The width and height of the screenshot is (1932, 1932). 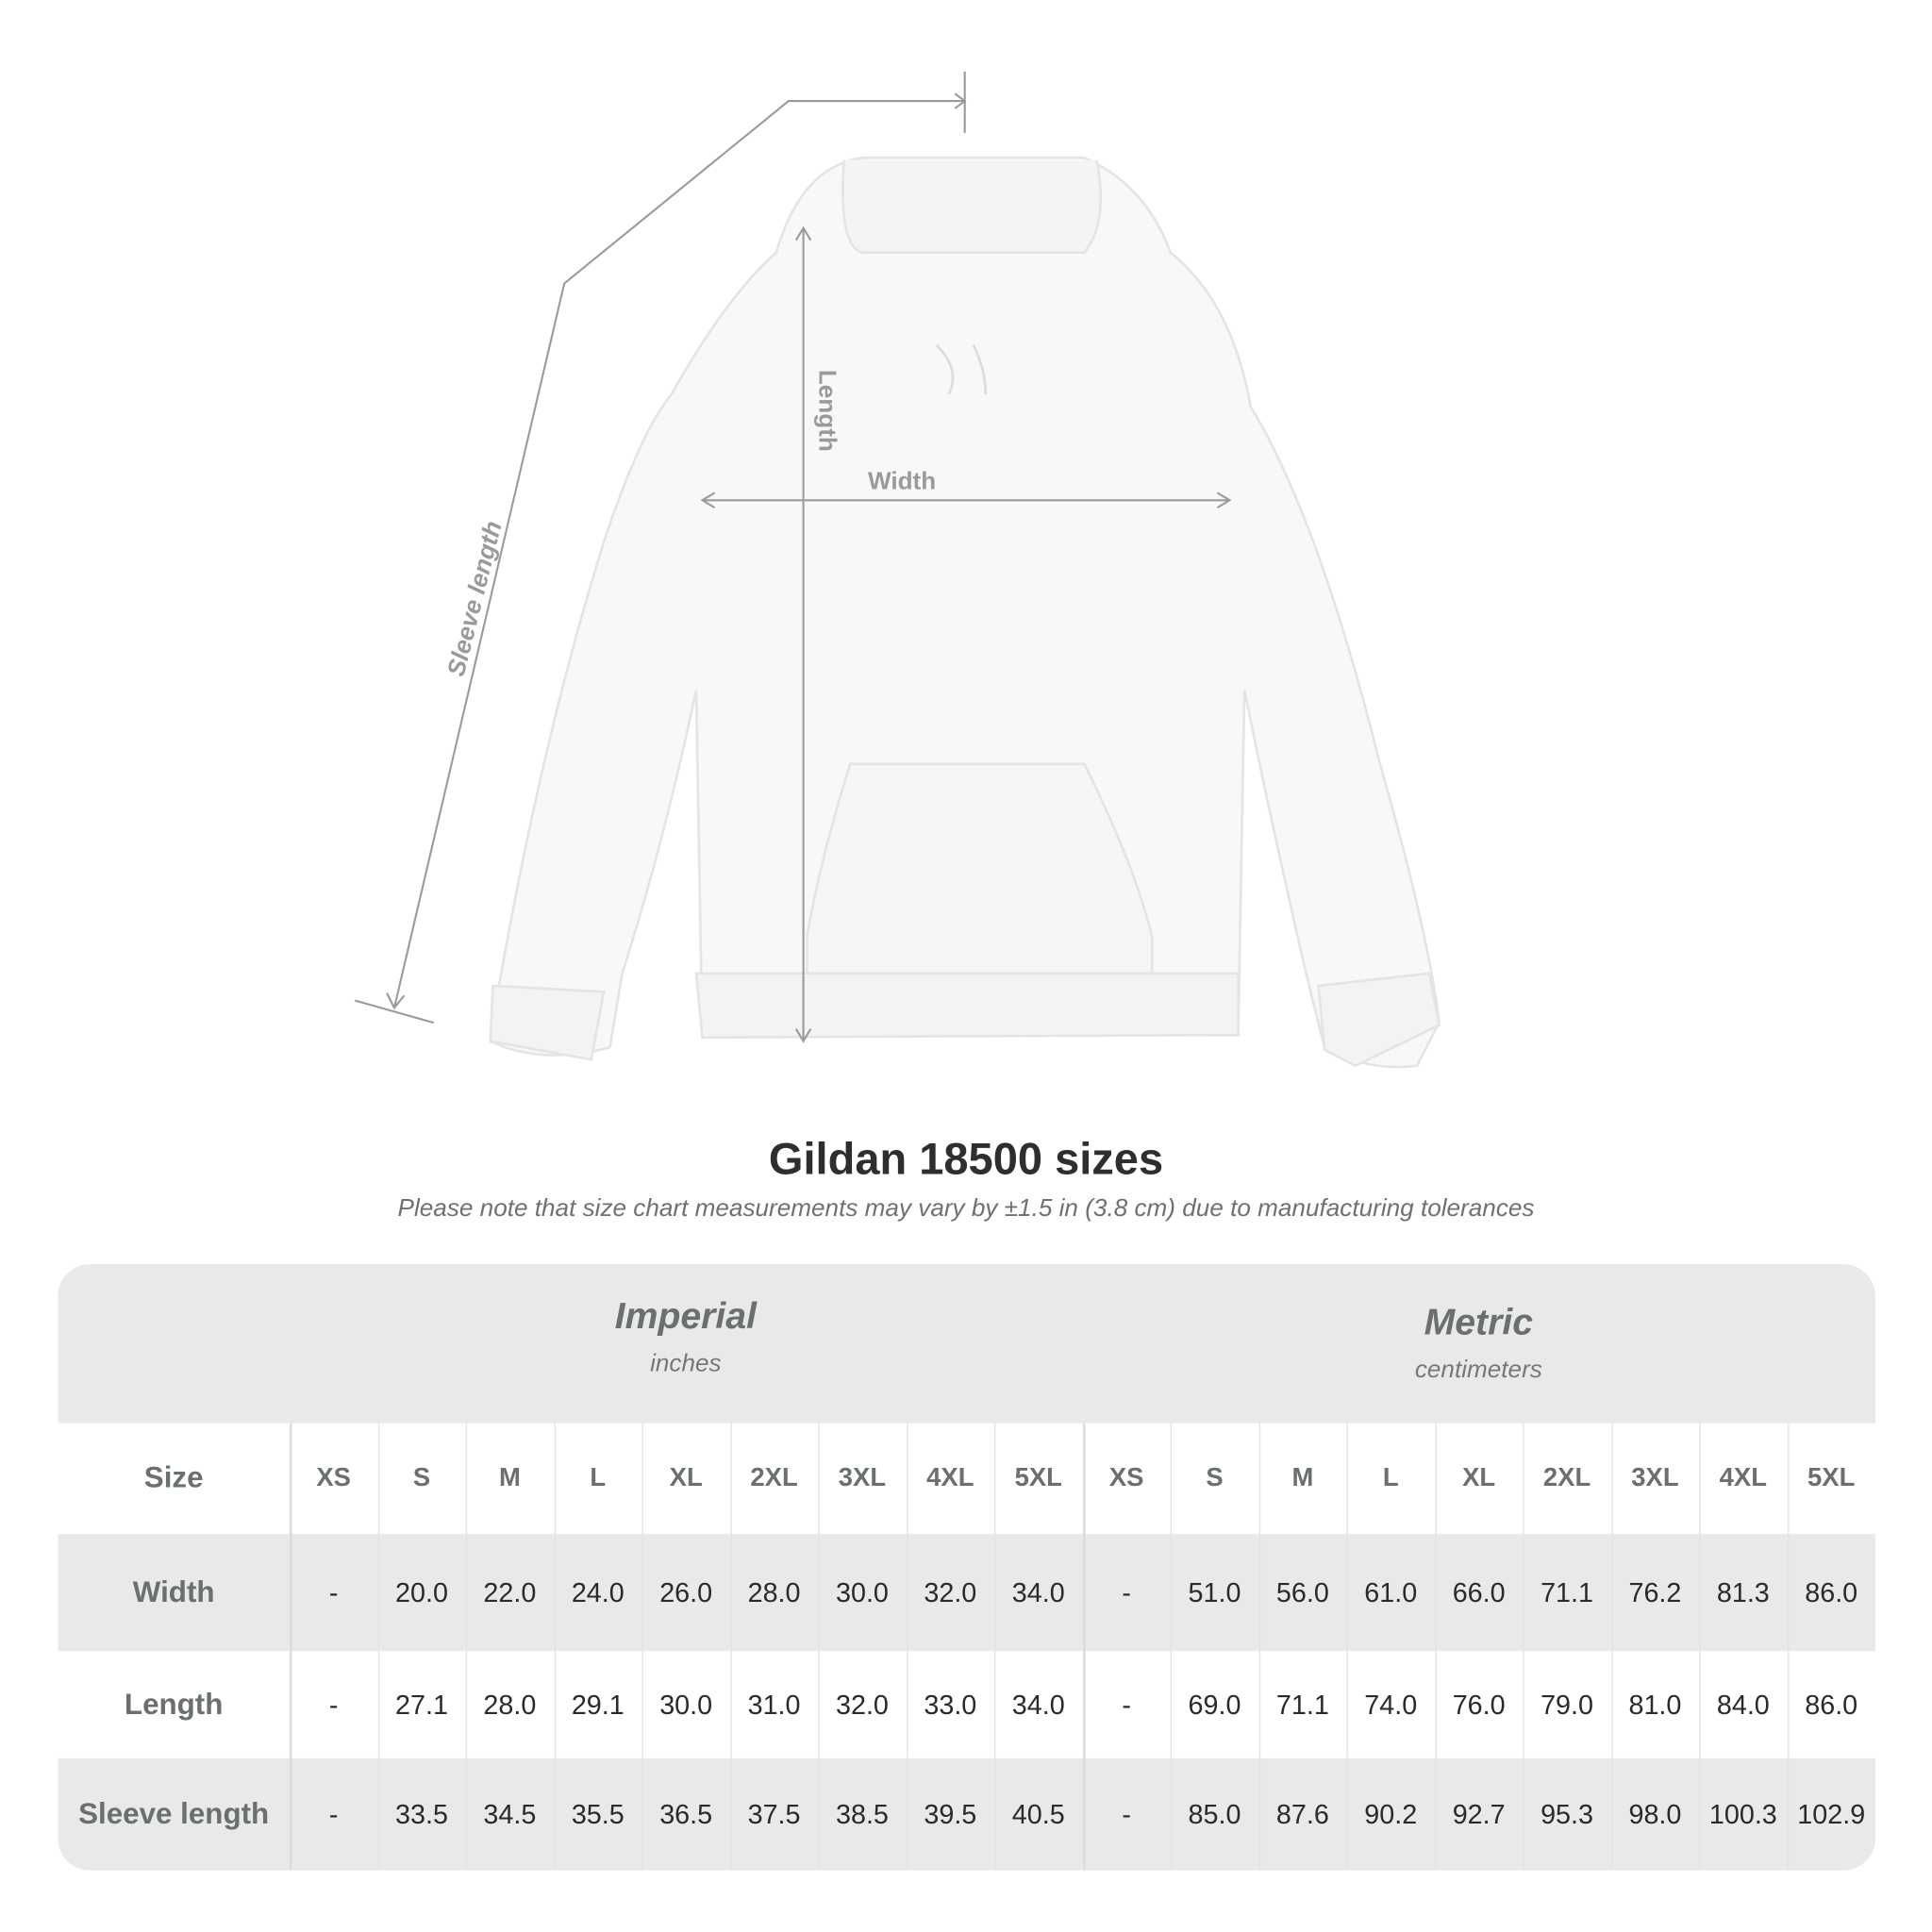 What do you see at coordinates (862, 1814) in the screenshot?
I see `table-cell: 38.5` at bounding box center [862, 1814].